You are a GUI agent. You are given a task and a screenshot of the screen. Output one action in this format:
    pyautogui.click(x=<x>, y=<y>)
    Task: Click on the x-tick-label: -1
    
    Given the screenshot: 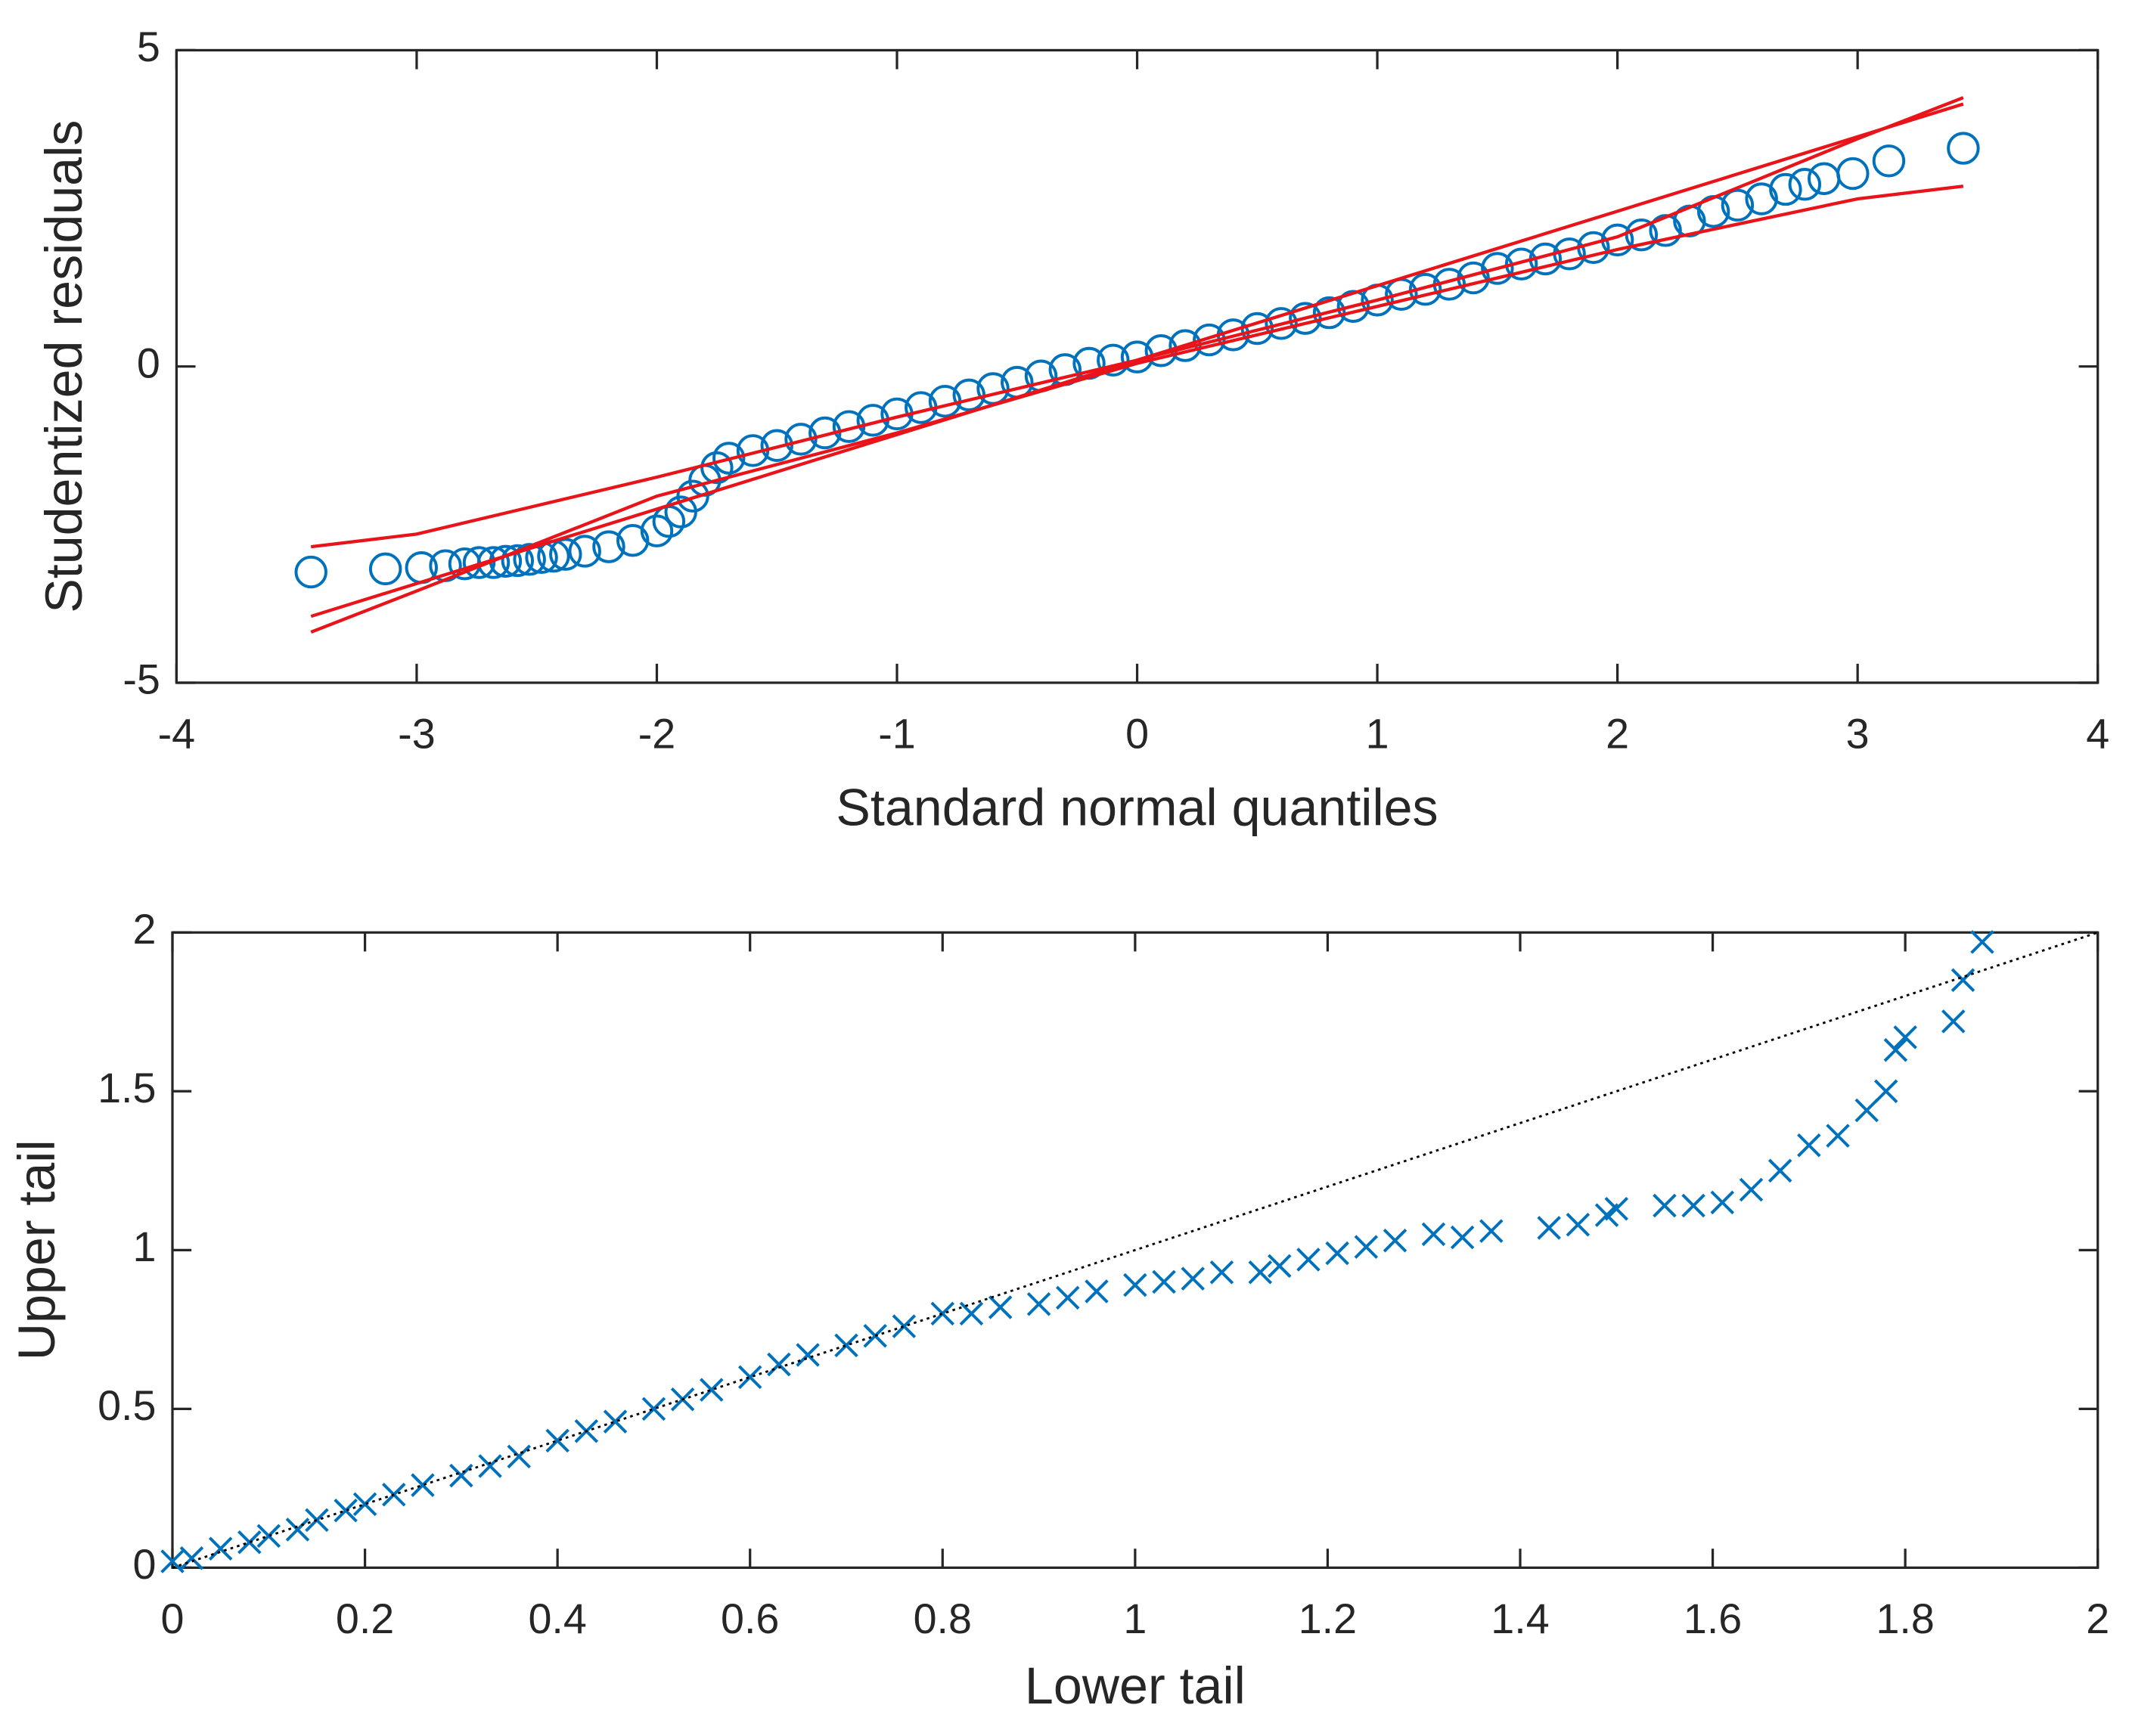 What is the action you would take?
    pyautogui.click(x=896, y=733)
    